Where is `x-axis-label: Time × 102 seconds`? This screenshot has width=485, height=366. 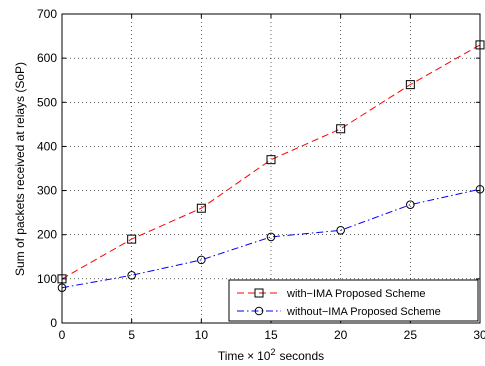 x-axis-label: Time × 102 seconds is located at coordinates (271, 355).